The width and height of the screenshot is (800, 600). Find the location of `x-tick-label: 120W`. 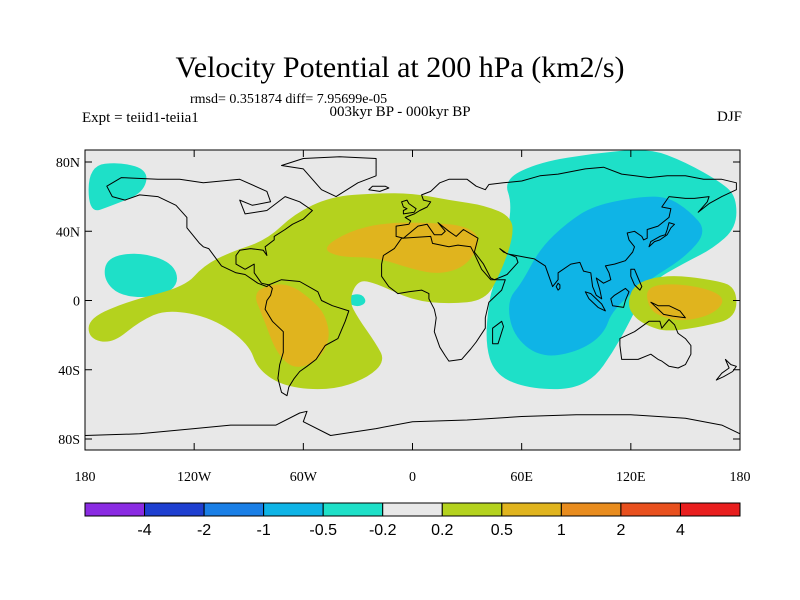

x-tick-label: 120W is located at coordinates (194, 477).